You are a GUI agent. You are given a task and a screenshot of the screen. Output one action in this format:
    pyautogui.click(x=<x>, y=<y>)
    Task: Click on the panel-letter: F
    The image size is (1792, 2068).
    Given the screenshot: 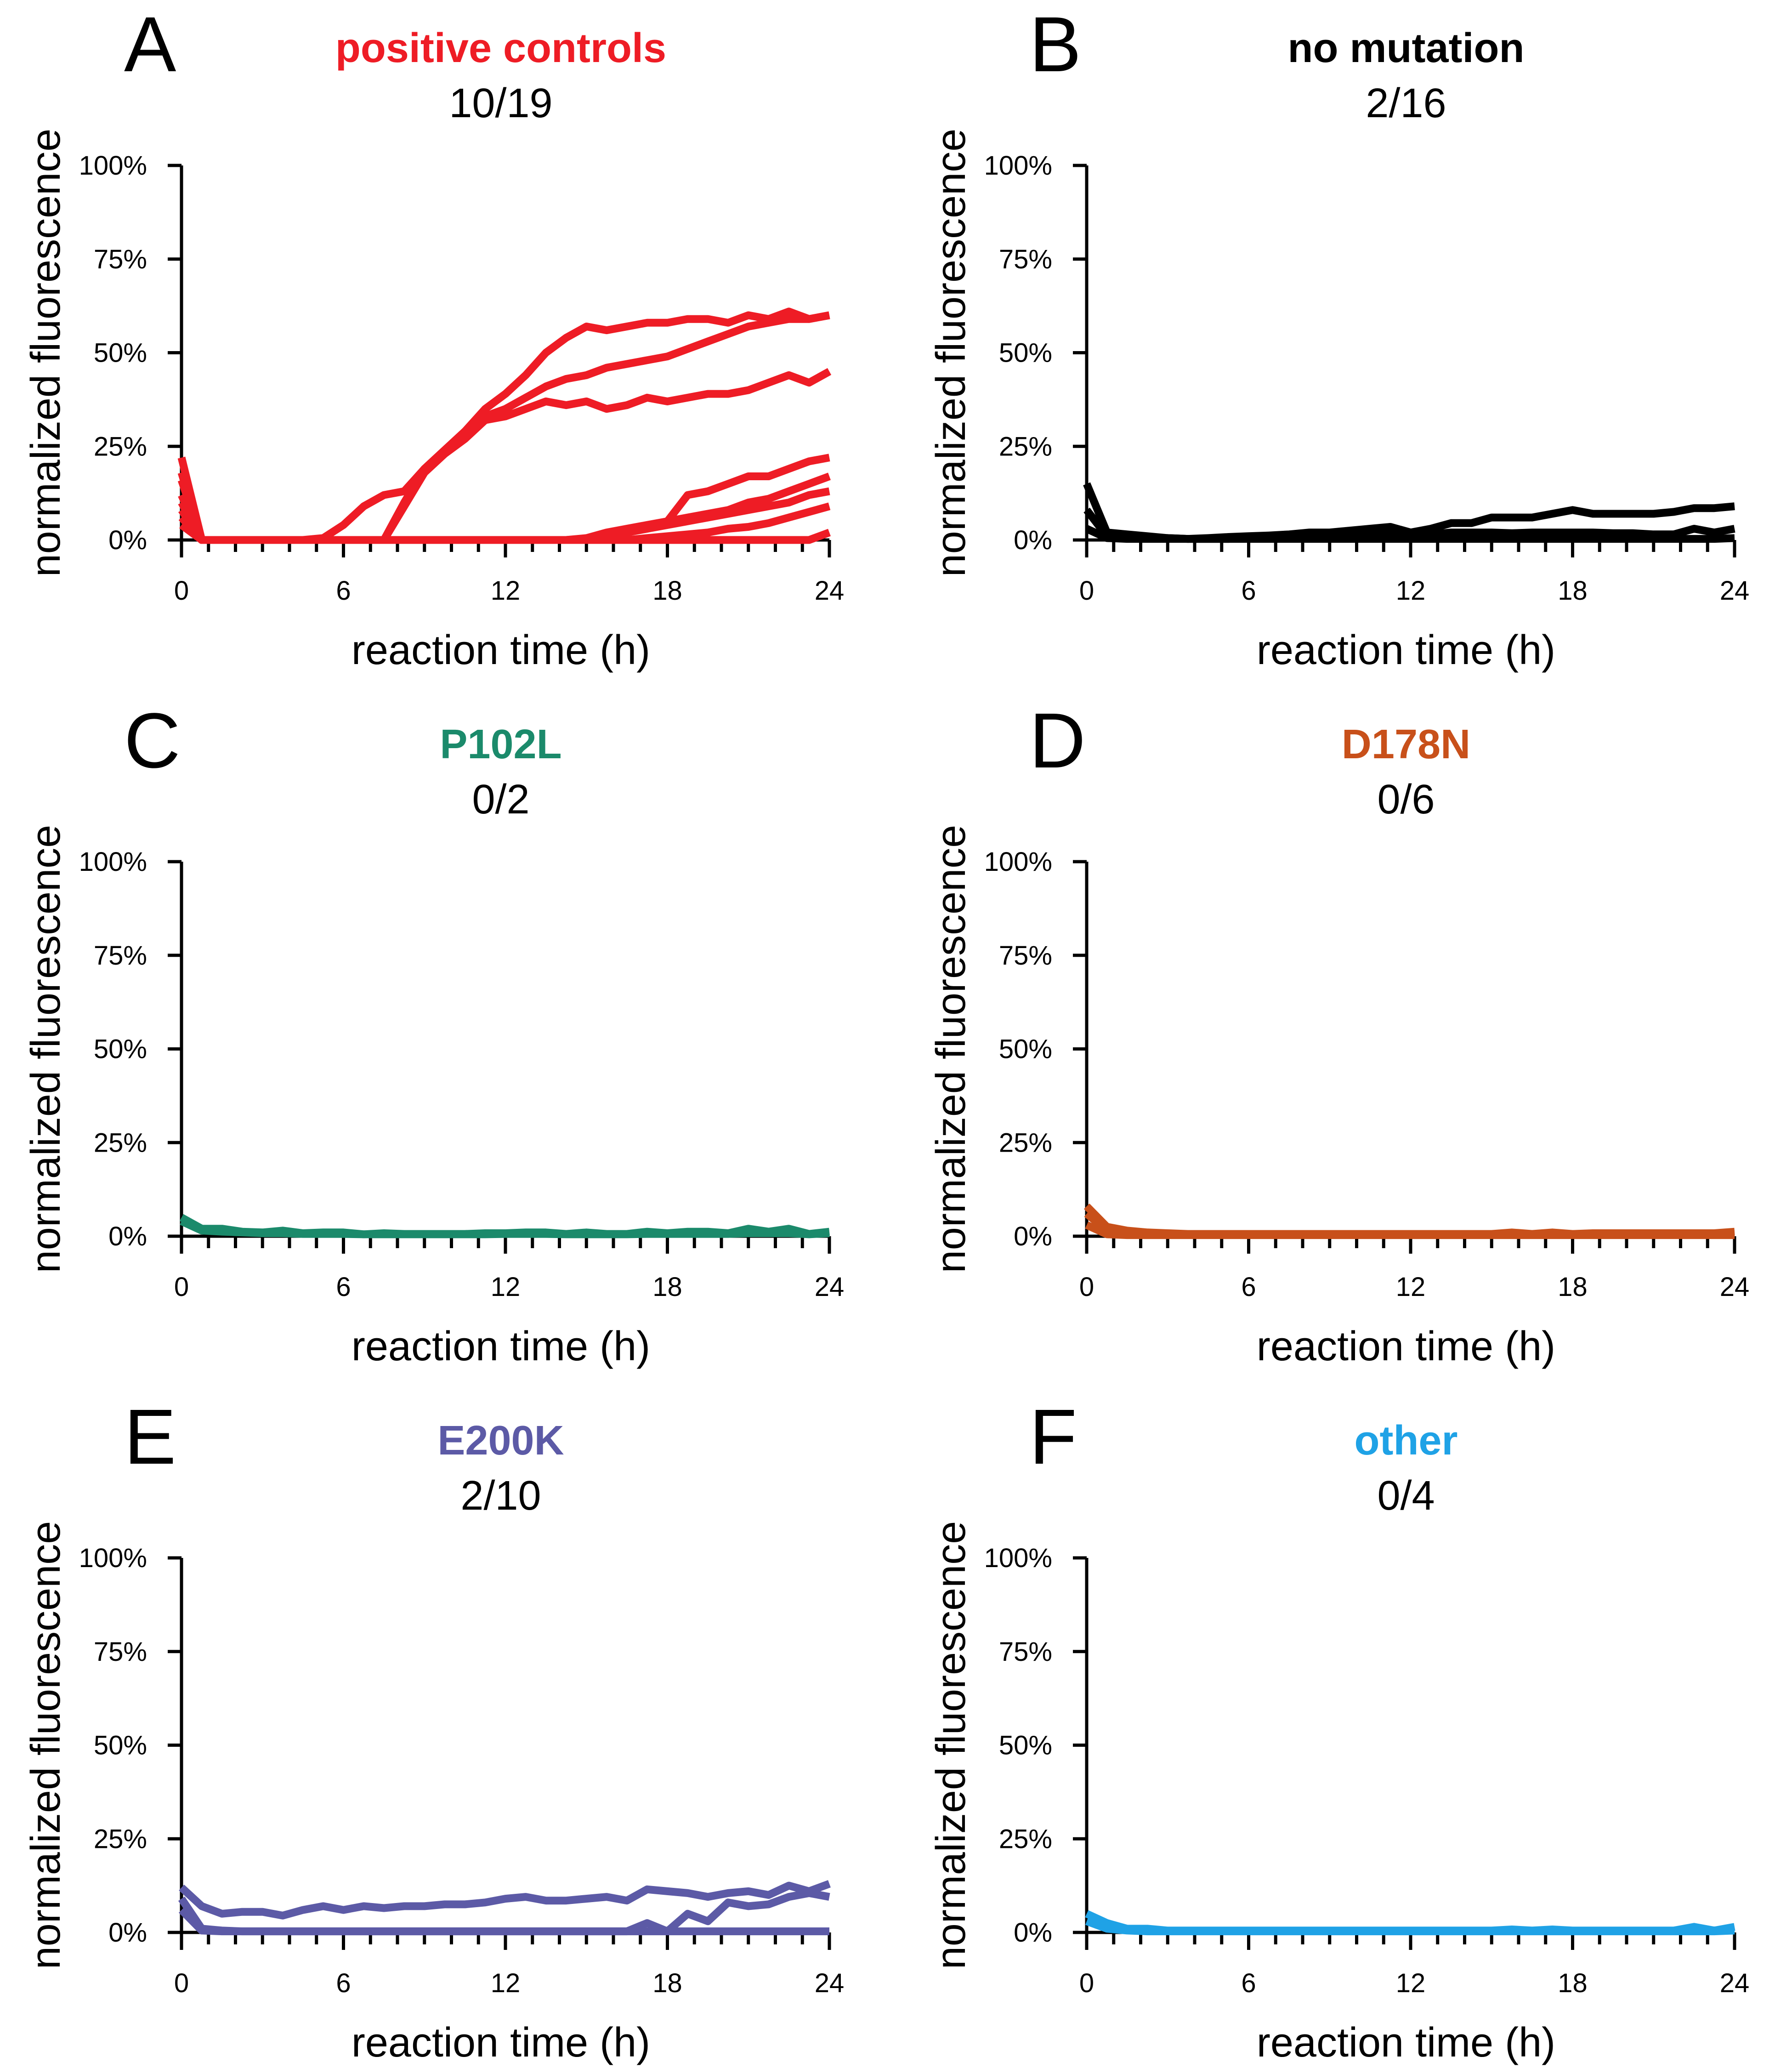 What is the action you would take?
    pyautogui.click(x=1053, y=1437)
    